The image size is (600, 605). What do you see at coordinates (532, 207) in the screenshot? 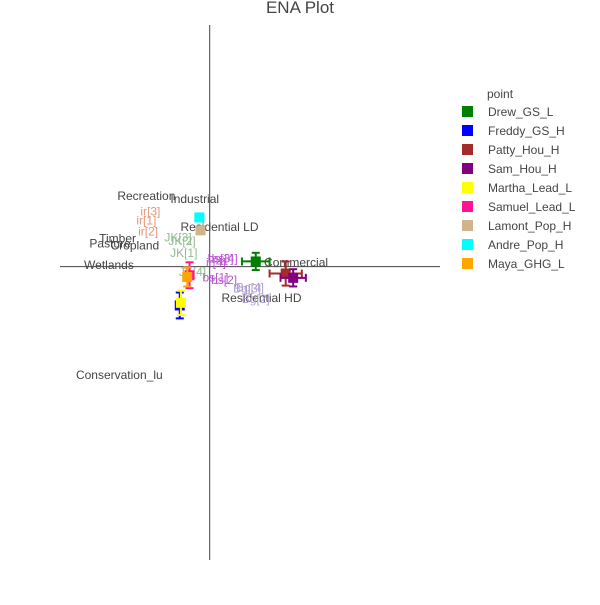
I see `legend-label: Samuel_Lead_L` at bounding box center [532, 207].